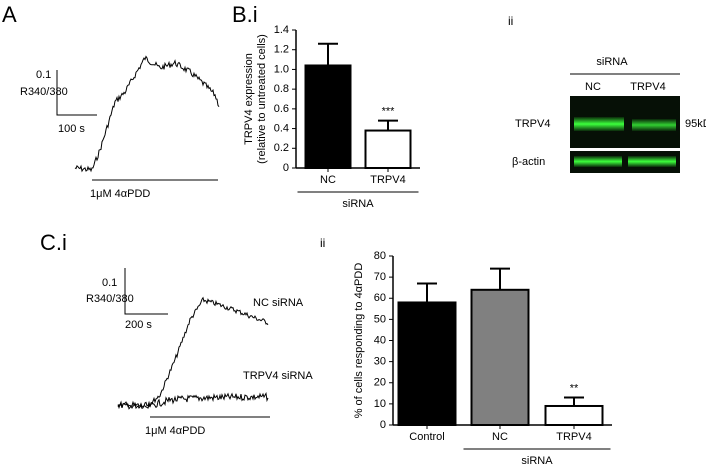 The height and width of the screenshot is (472, 706). I want to click on scale-label: 200 s, so click(138, 325).